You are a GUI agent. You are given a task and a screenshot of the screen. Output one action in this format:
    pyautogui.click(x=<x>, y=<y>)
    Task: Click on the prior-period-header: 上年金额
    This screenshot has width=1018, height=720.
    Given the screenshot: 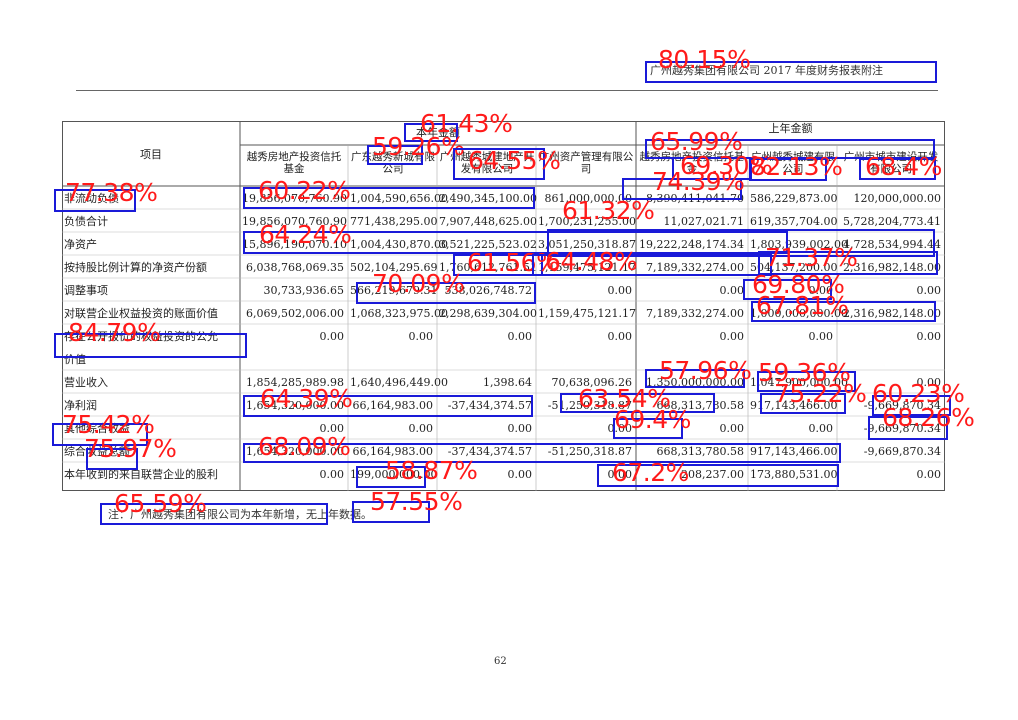 What is the action you would take?
    pyautogui.click(x=790, y=128)
    